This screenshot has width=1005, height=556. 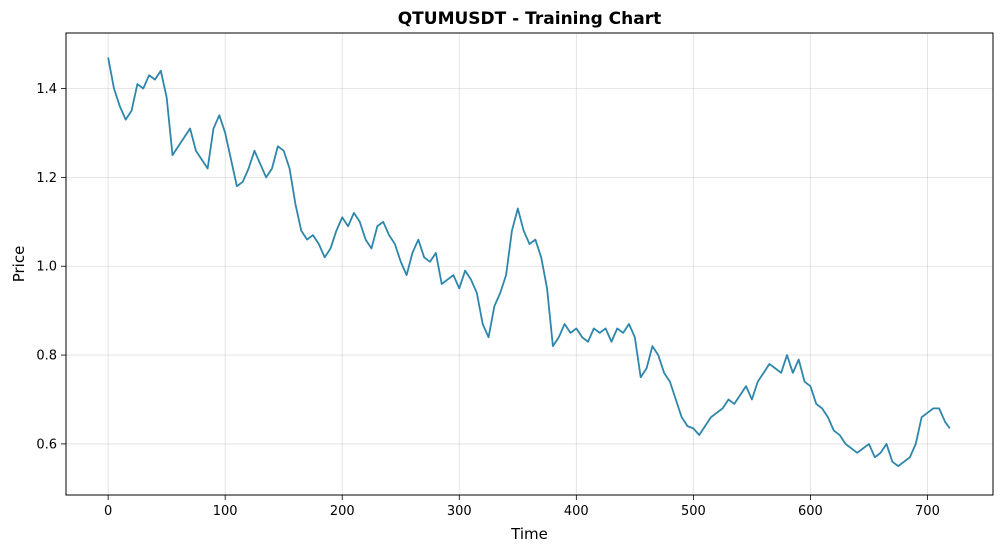 I want to click on y-tick-label: 1.0, so click(x=46, y=267).